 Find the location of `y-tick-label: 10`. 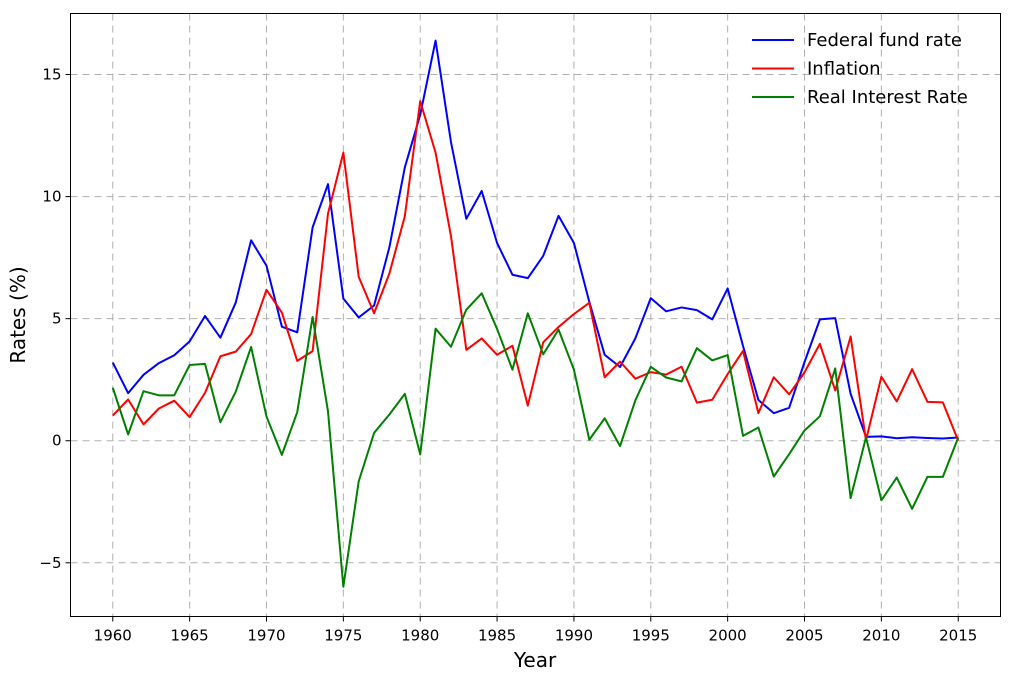

y-tick-label: 10 is located at coordinates (51, 197).